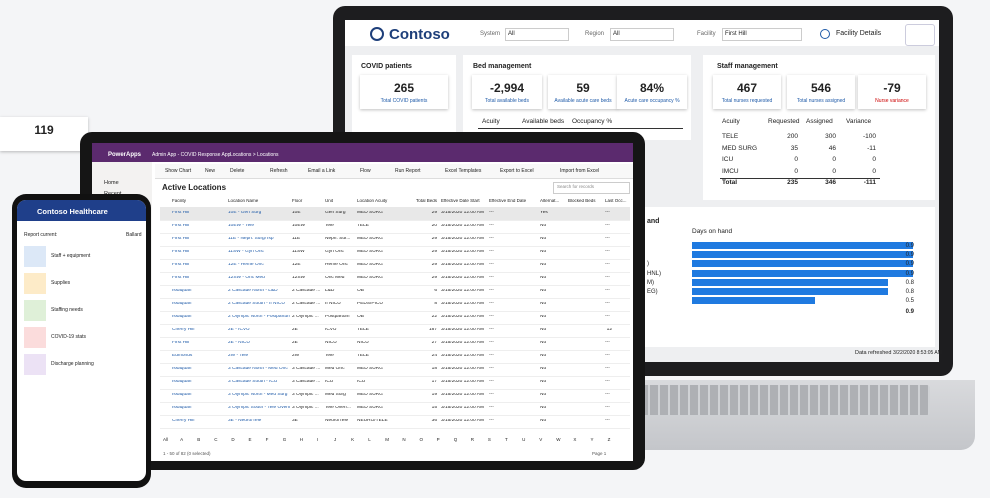 The height and width of the screenshot is (498, 990). I want to click on alphabet-filter: T, so click(506, 439).